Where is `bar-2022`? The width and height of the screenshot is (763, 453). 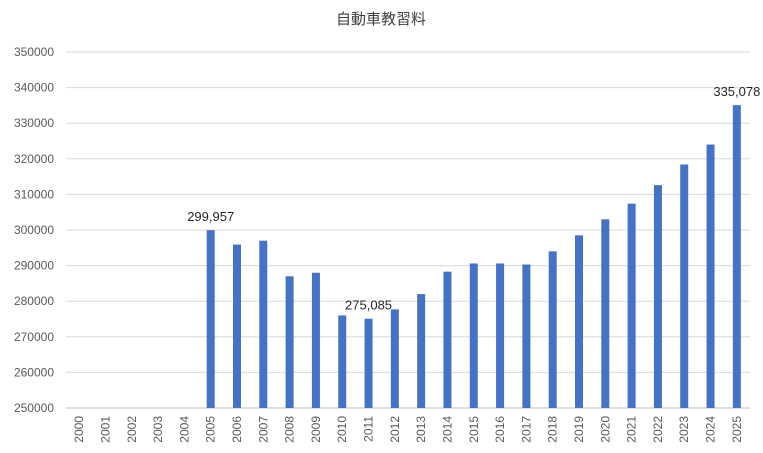
bar-2022 is located at coordinates (657, 296).